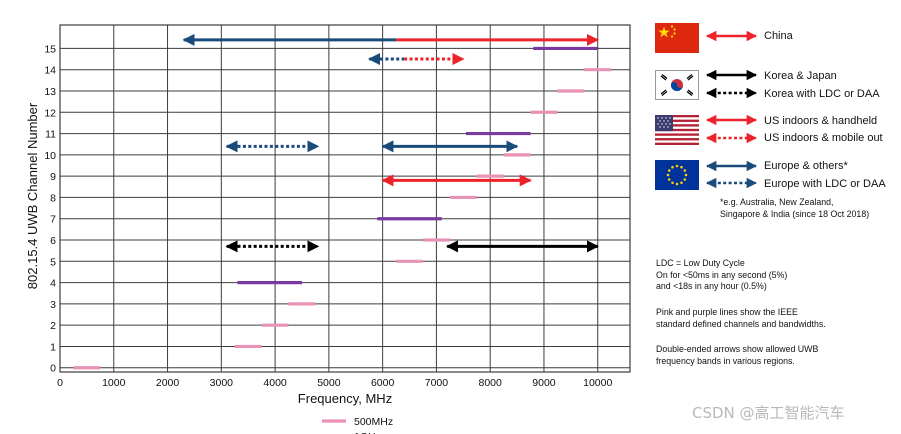 The width and height of the screenshot is (901, 434). Describe the element at coordinates (597, 383) in the screenshot. I see `x-tick-label: 10000` at that location.